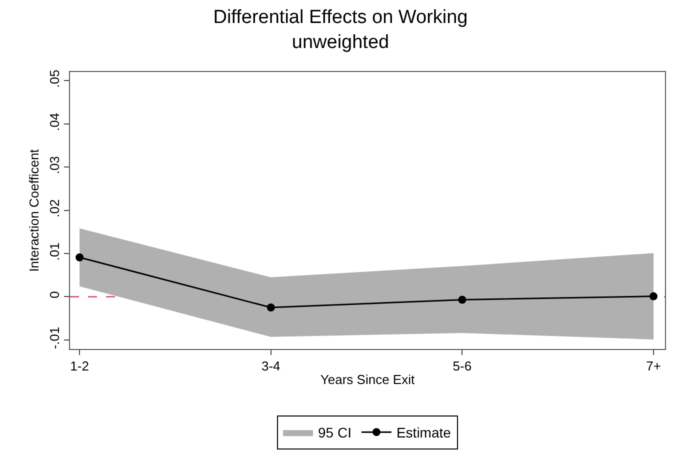 Image resolution: width=681 pixels, height=461 pixels. I want to click on x-tick-label: 1-2, so click(79, 366).